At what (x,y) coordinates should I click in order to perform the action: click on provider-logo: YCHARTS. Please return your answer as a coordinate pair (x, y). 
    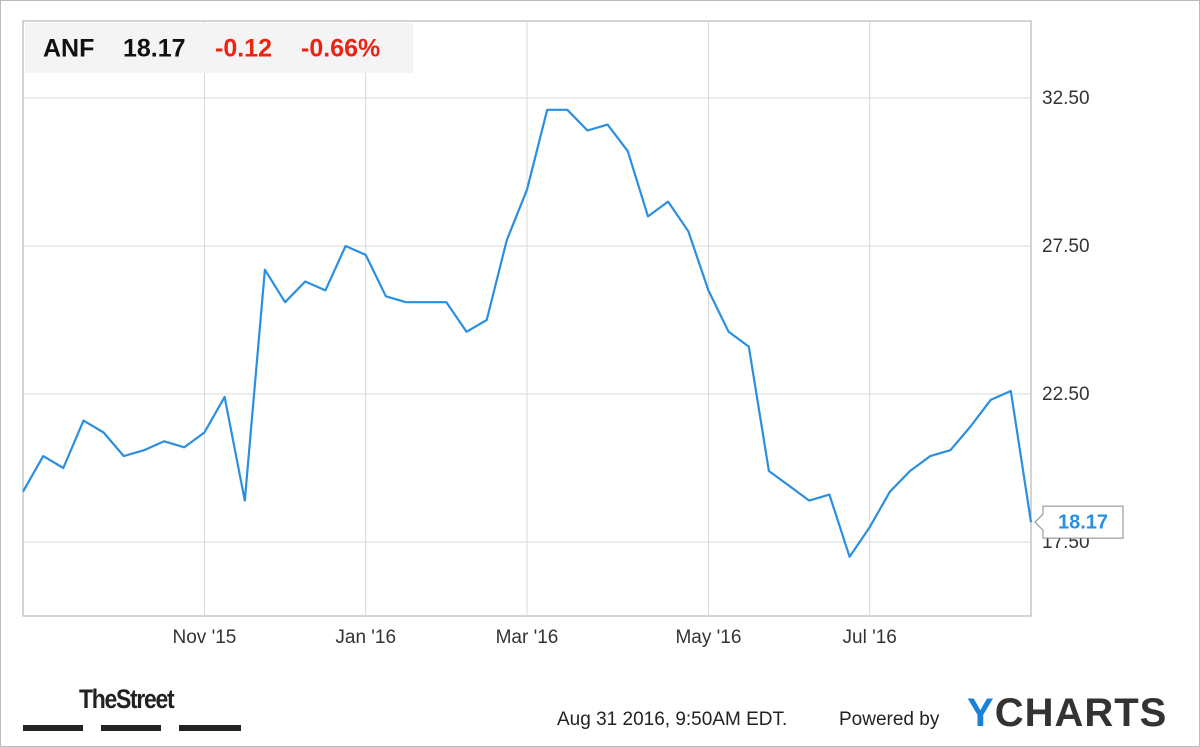
    Looking at the image, I should click on (1067, 713).